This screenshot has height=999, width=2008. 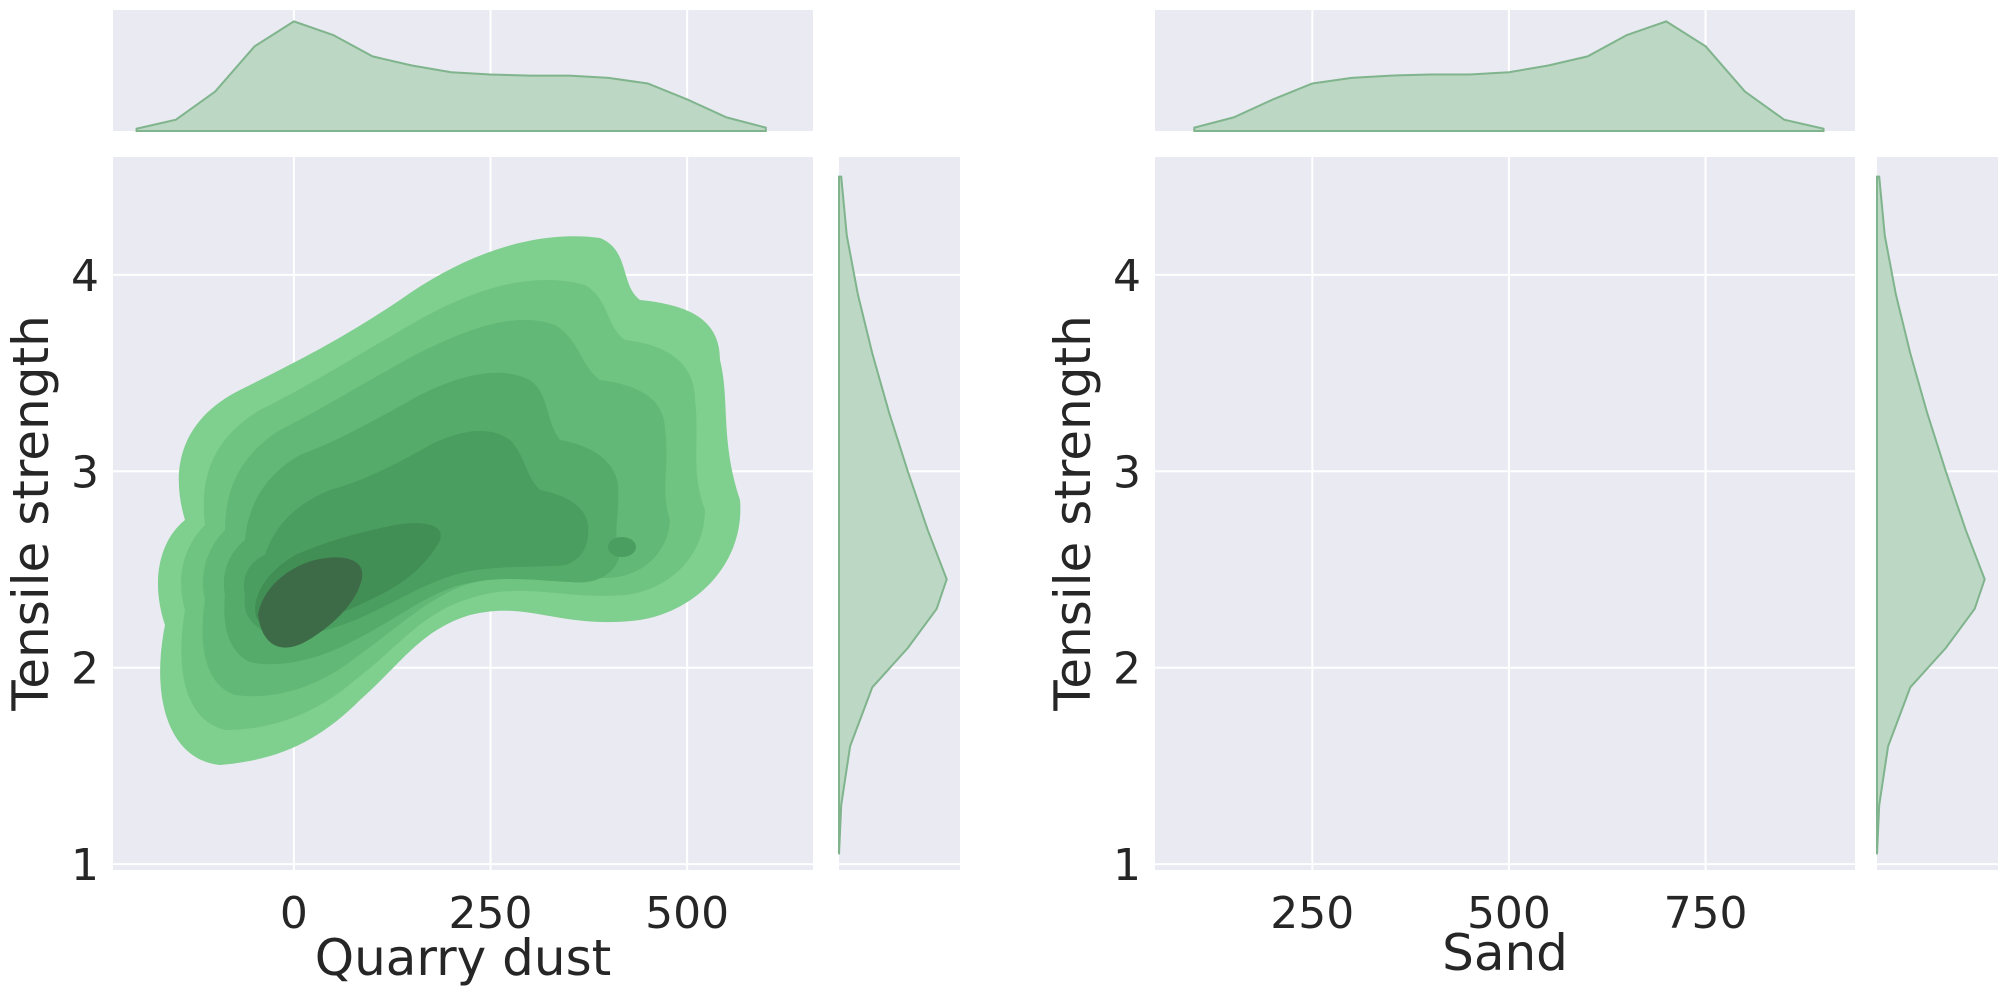 I want to click on x-tick-label: 750, so click(x=1706, y=913).